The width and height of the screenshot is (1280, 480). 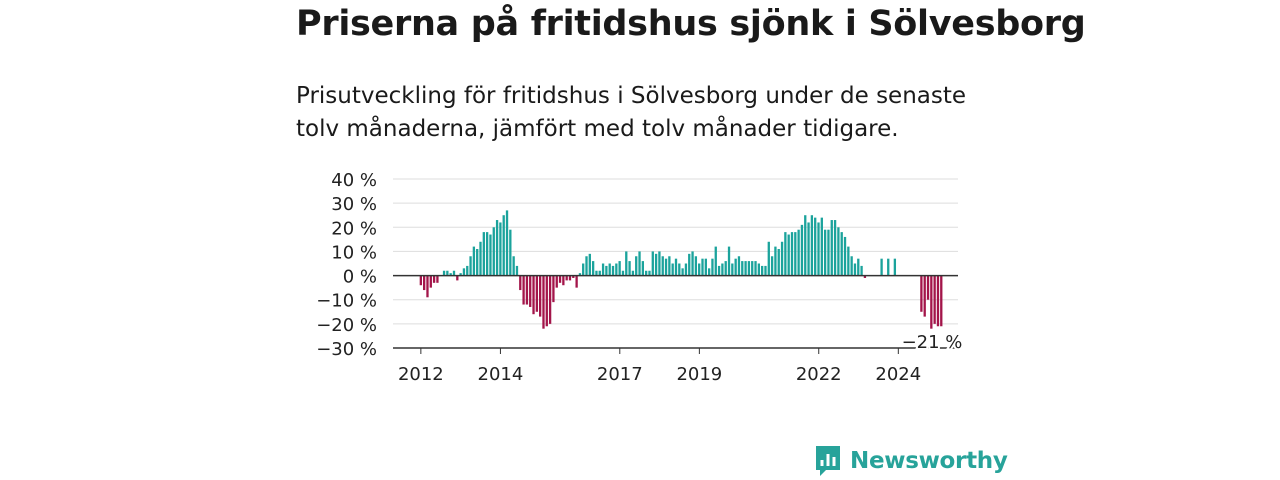 I want to click on bars, so click(x=681, y=269).